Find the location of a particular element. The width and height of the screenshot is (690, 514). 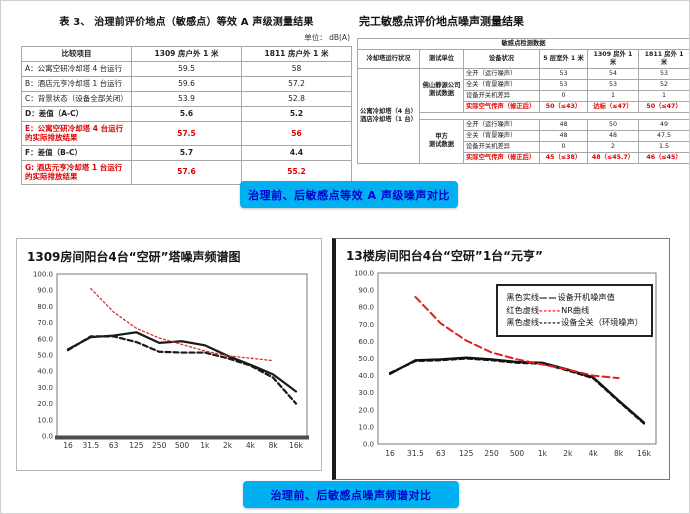

table1-cell: 59.5 is located at coordinates (186, 69).